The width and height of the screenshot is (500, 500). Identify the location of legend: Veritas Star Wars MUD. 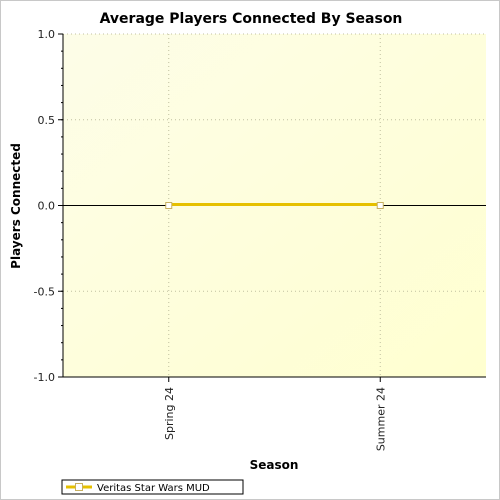
(152, 487).